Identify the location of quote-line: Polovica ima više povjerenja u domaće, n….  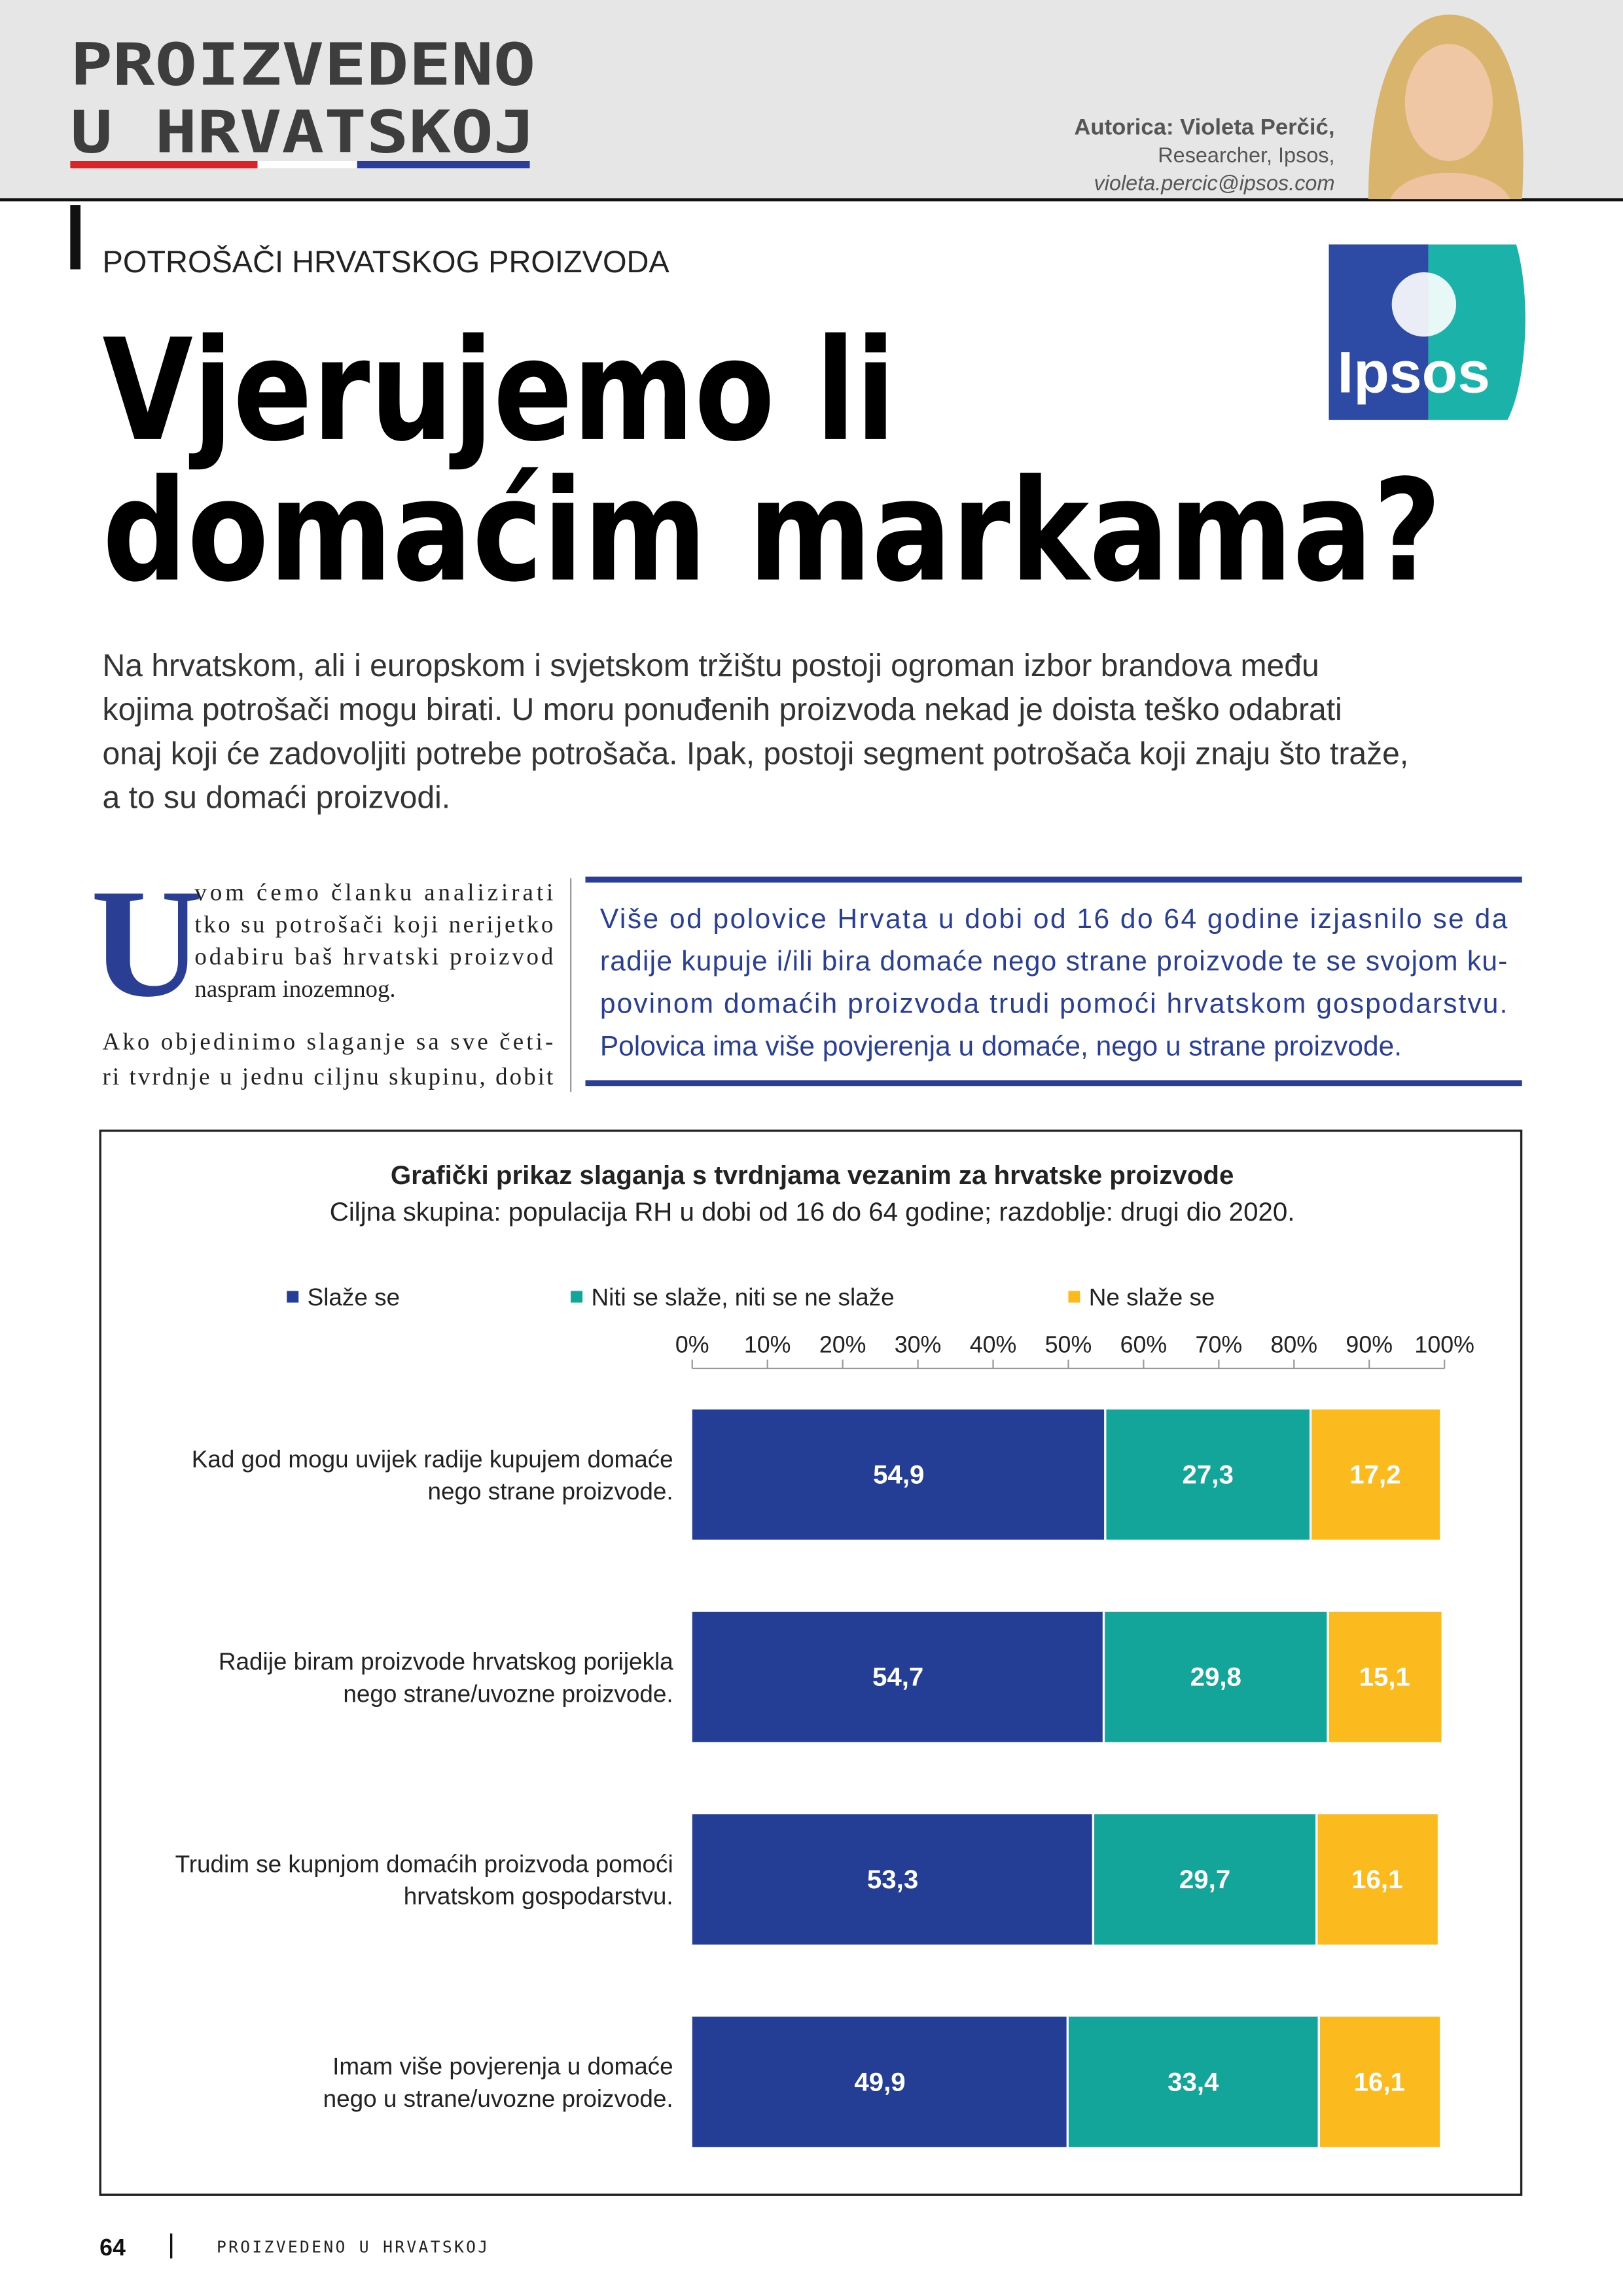
(1001, 1046).